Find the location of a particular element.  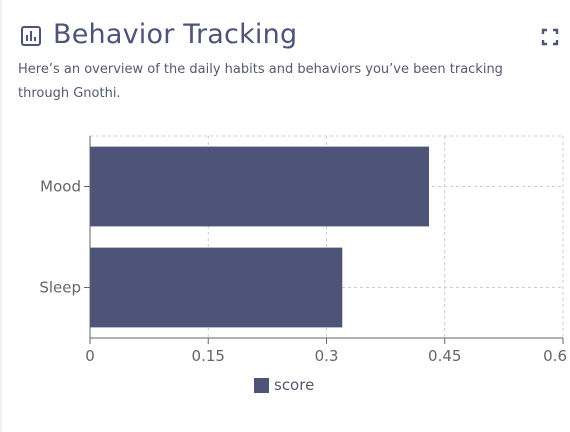

chart-legend: score is located at coordinates (284, 385).